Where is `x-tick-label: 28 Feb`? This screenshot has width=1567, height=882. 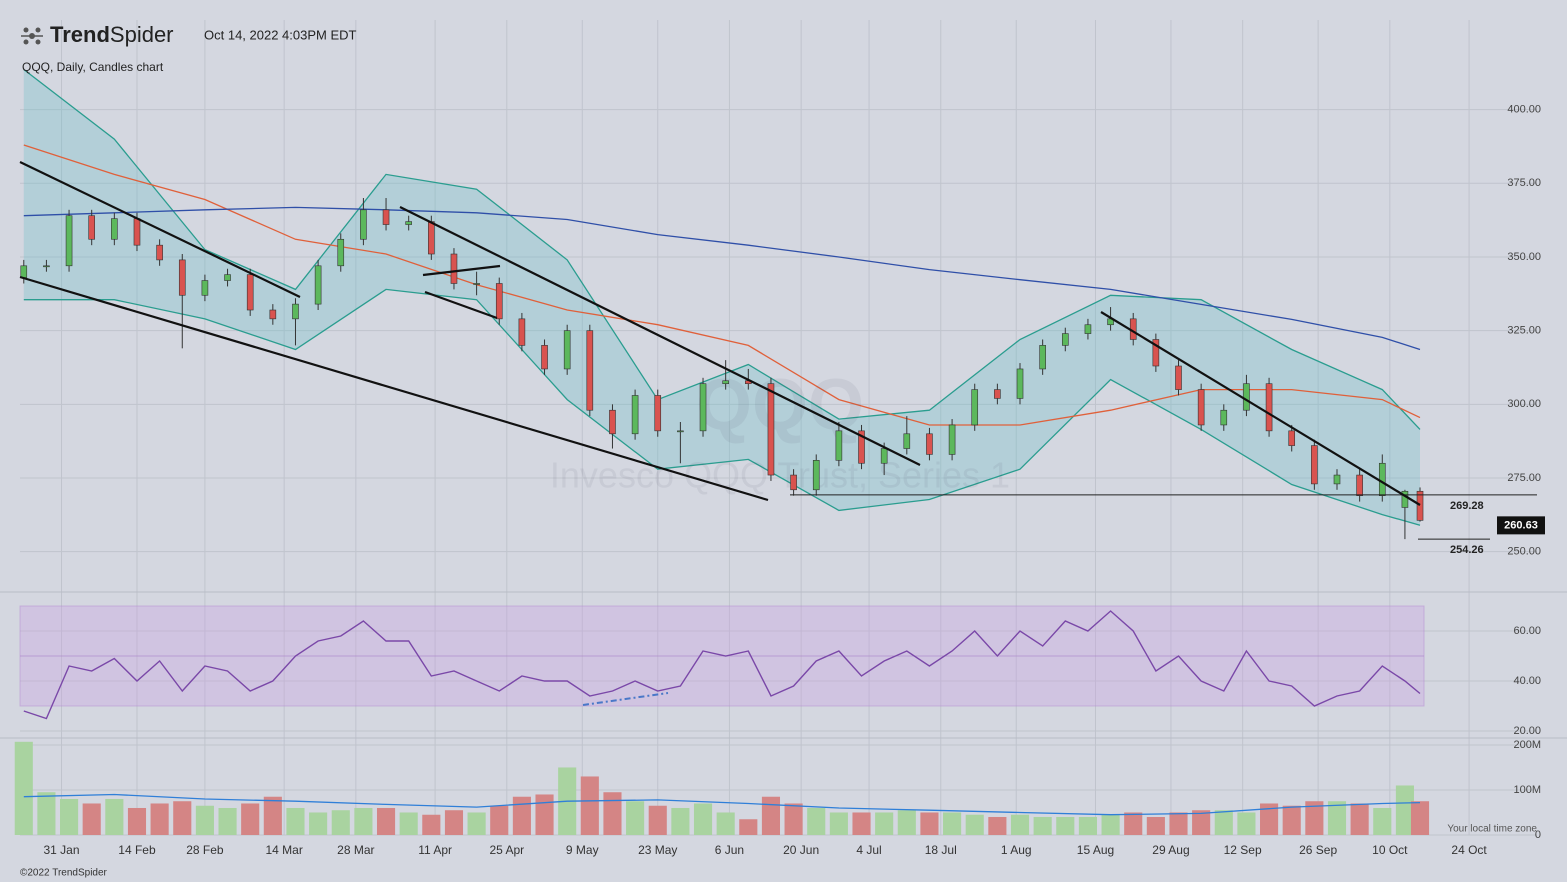
x-tick-label: 28 Feb is located at coordinates (205, 850).